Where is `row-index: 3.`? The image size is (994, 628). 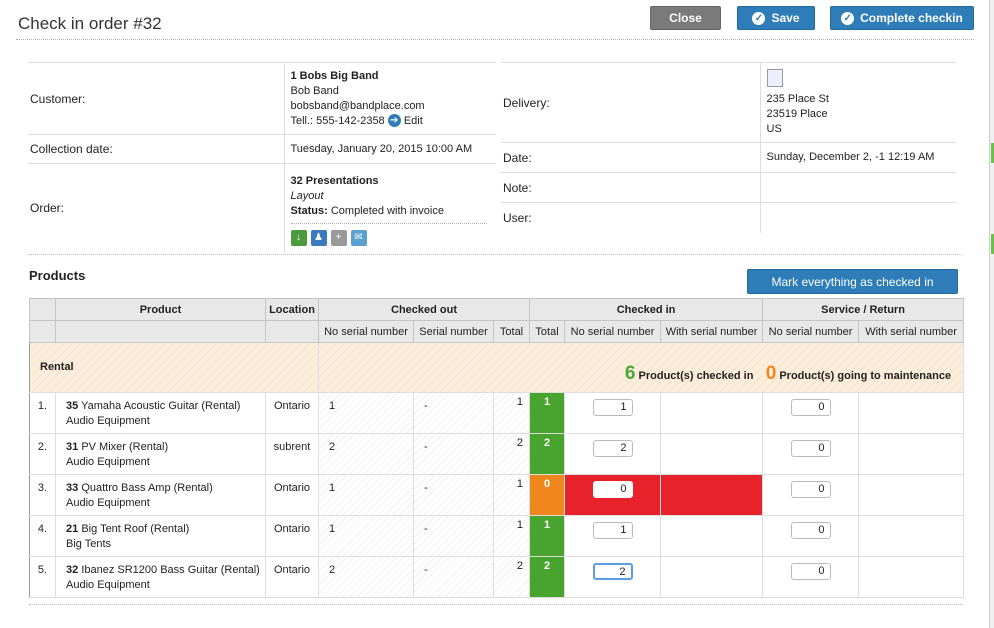
row-index: 3. is located at coordinates (42, 495).